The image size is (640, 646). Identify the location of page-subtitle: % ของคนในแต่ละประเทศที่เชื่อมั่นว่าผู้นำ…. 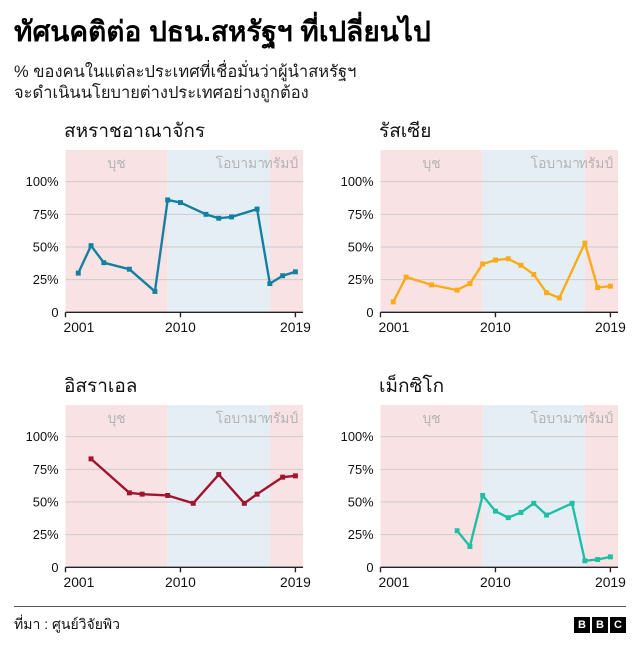
(320, 83).